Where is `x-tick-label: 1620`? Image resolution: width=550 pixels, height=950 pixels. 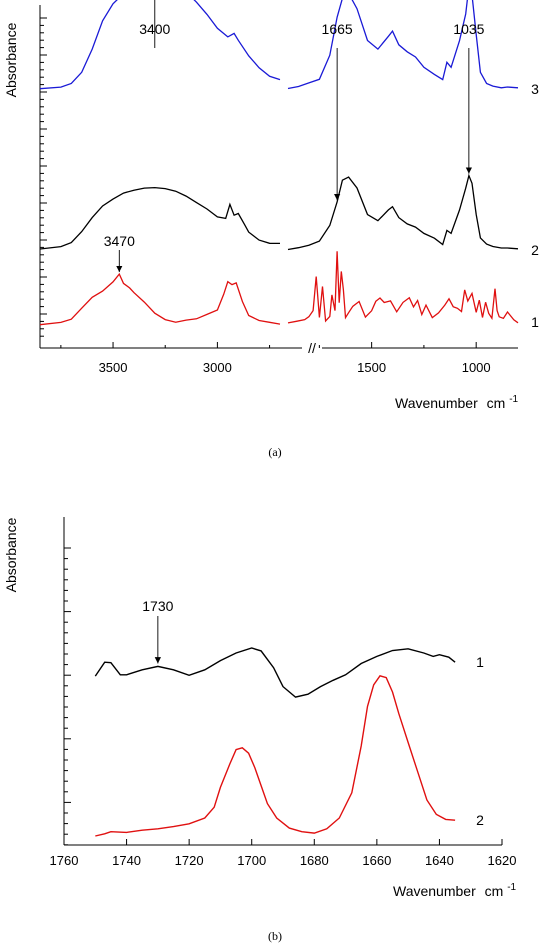 x-tick-label: 1620 is located at coordinates (502, 860).